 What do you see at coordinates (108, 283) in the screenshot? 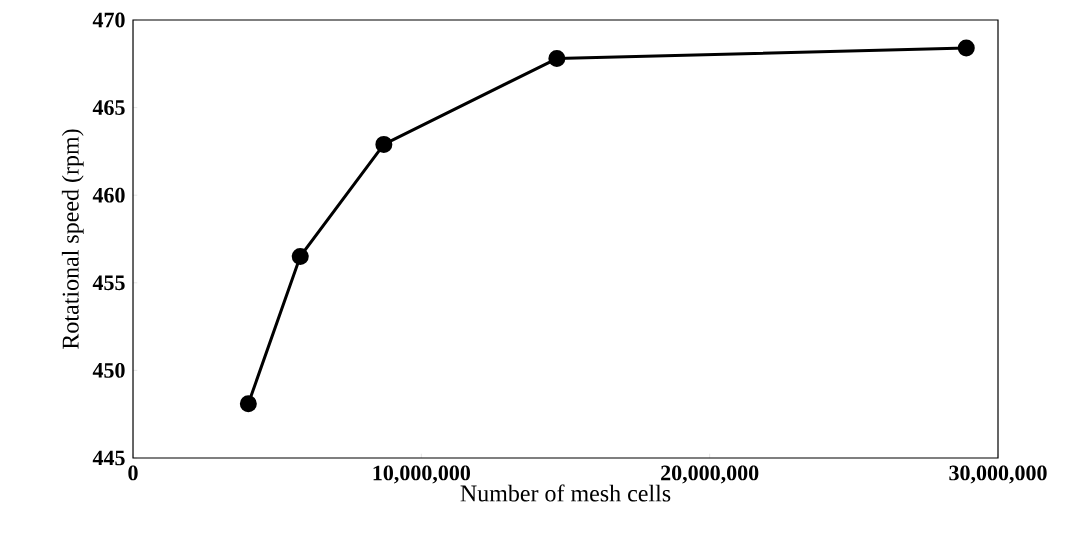
I see `y-tick-label: 455` at bounding box center [108, 283].